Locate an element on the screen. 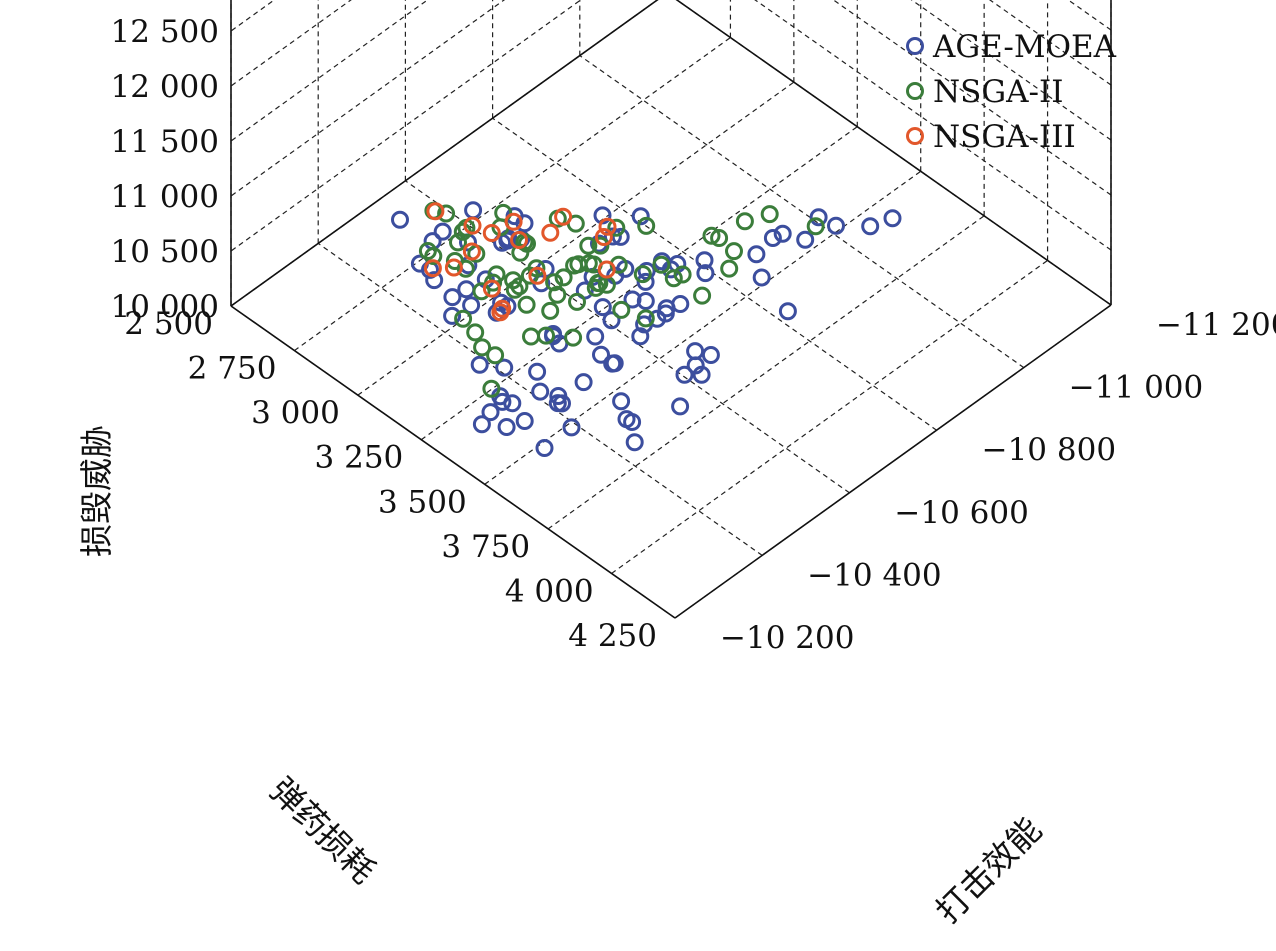 Image resolution: width=1276 pixels, height=951 pixels. x-tick-label: 3 500 is located at coordinates (422, 502).